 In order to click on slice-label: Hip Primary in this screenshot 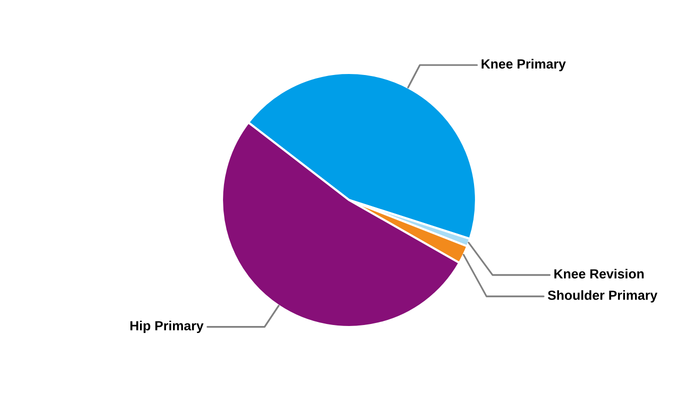, I will do `click(167, 327)`.